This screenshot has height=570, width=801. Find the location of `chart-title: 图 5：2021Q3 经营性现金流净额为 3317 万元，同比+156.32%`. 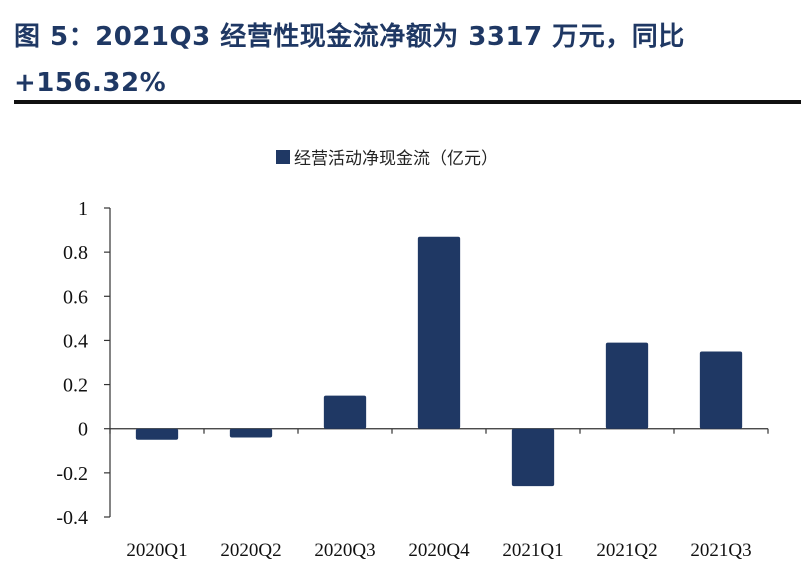

chart-title: 图 5：2021Q3 经营性现金流净额为 3317 万元，同比+156.32% is located at coordinates (349, 60).